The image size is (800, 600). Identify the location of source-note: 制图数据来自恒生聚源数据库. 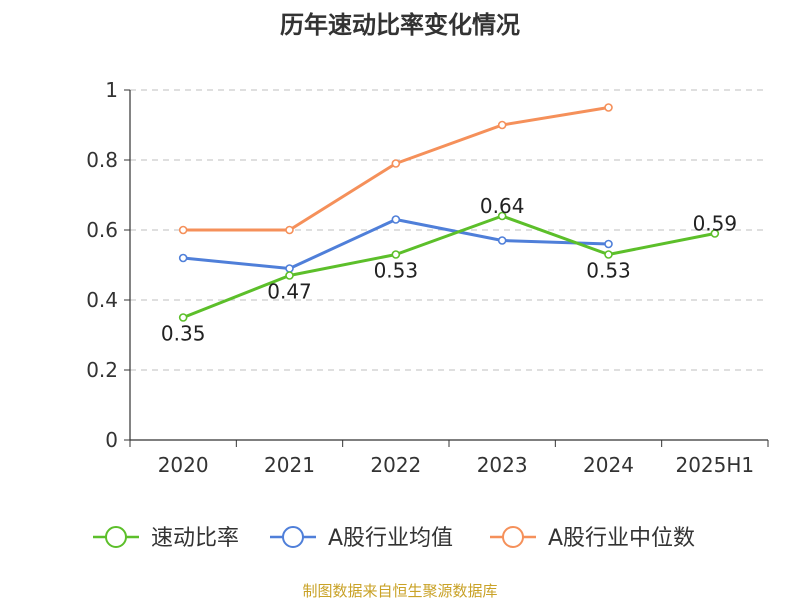
(399, 591).